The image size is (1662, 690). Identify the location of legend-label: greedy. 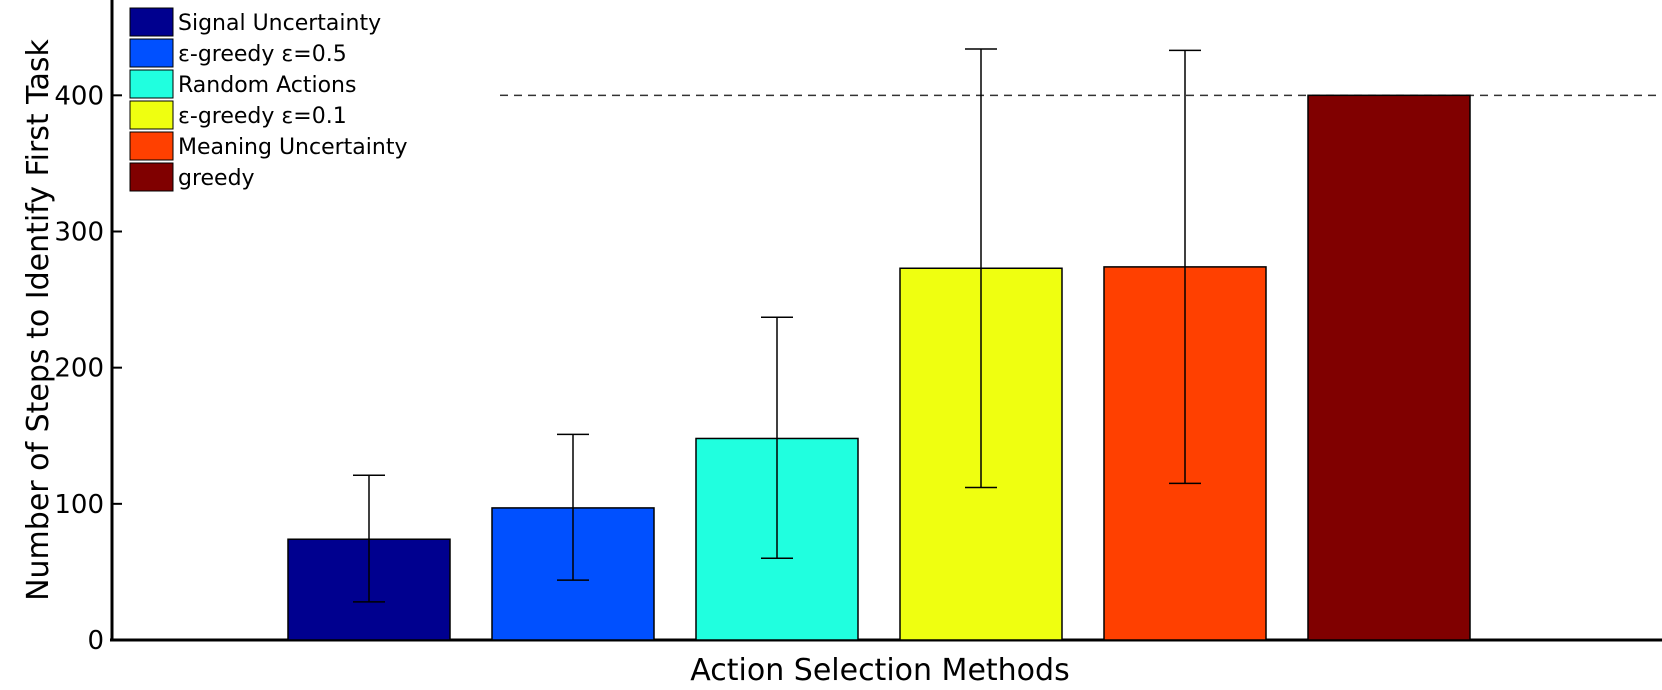
(216, 178).